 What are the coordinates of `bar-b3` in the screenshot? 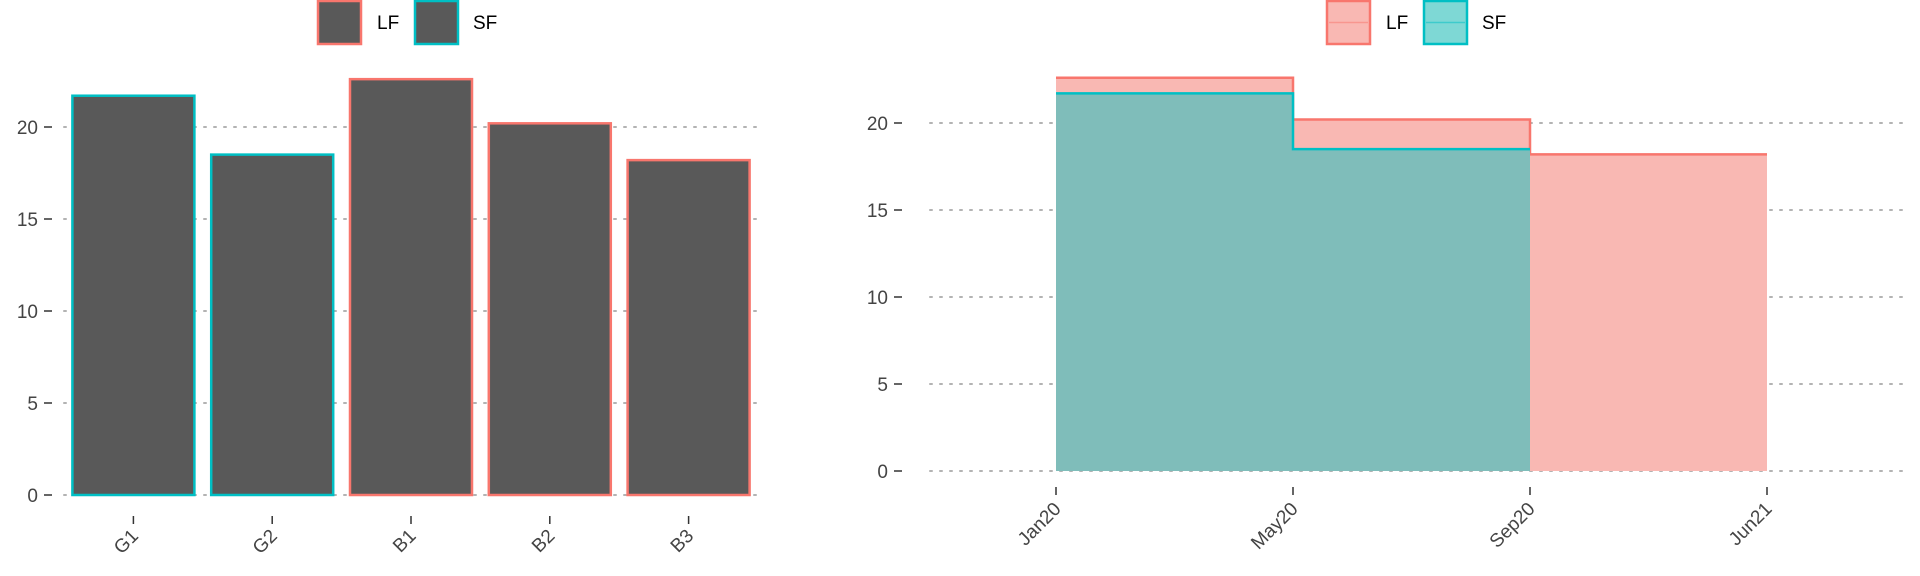 It's located at (688, 327).